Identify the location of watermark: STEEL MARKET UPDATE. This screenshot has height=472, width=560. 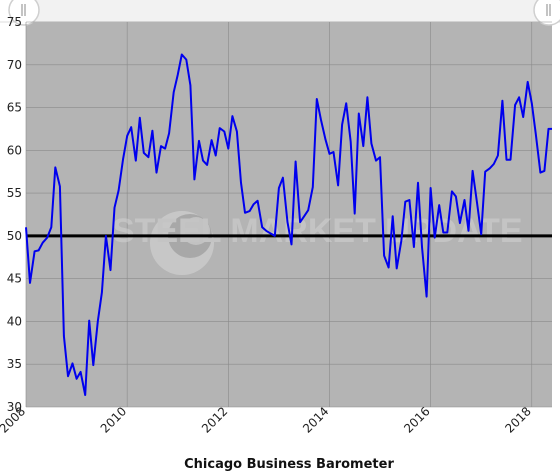
(317, 243).